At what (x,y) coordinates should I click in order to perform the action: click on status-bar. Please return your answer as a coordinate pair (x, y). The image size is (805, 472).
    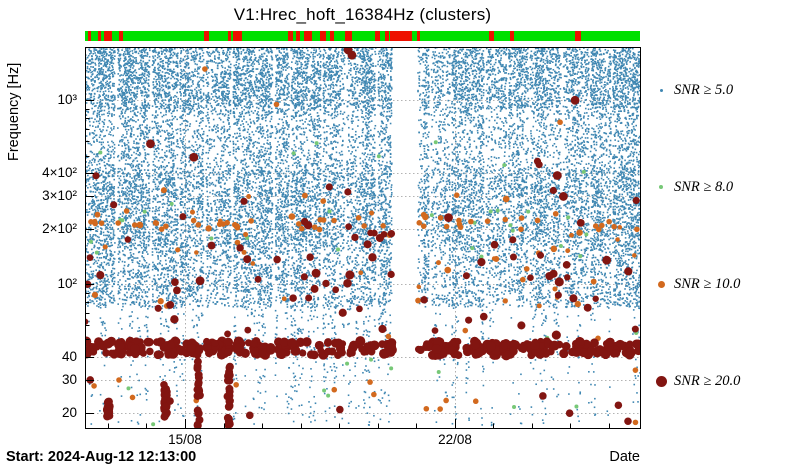
    Looking at the image, I should click on (362, 36).